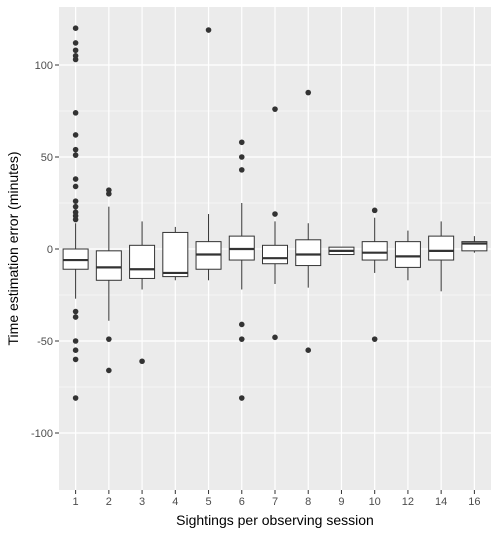  Describe the element at coordinates (44, 66) in the screenshot. I see `y-tick-label: 100` at that location.